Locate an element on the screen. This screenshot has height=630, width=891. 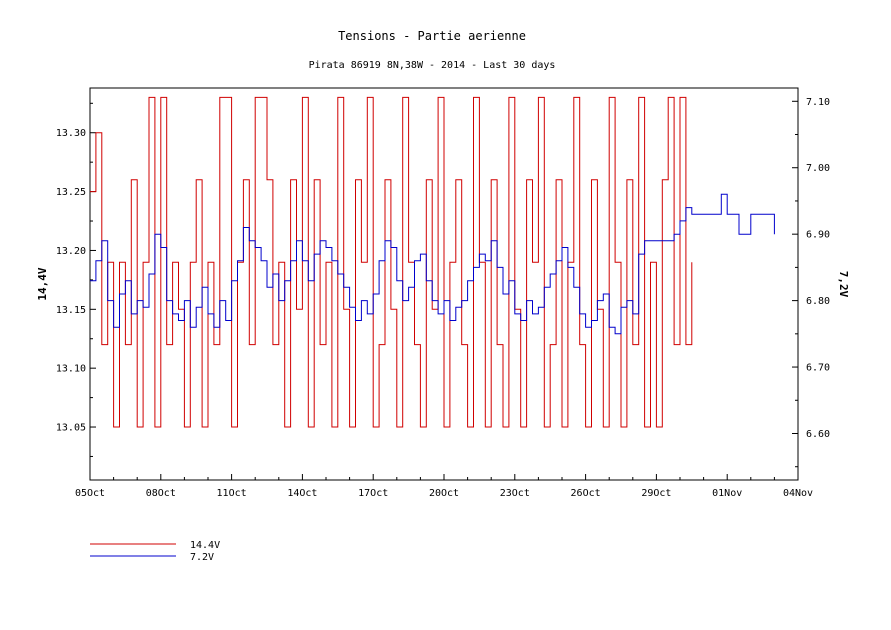
x-tick-label: 26Oct is located at coordinates (586, 493).